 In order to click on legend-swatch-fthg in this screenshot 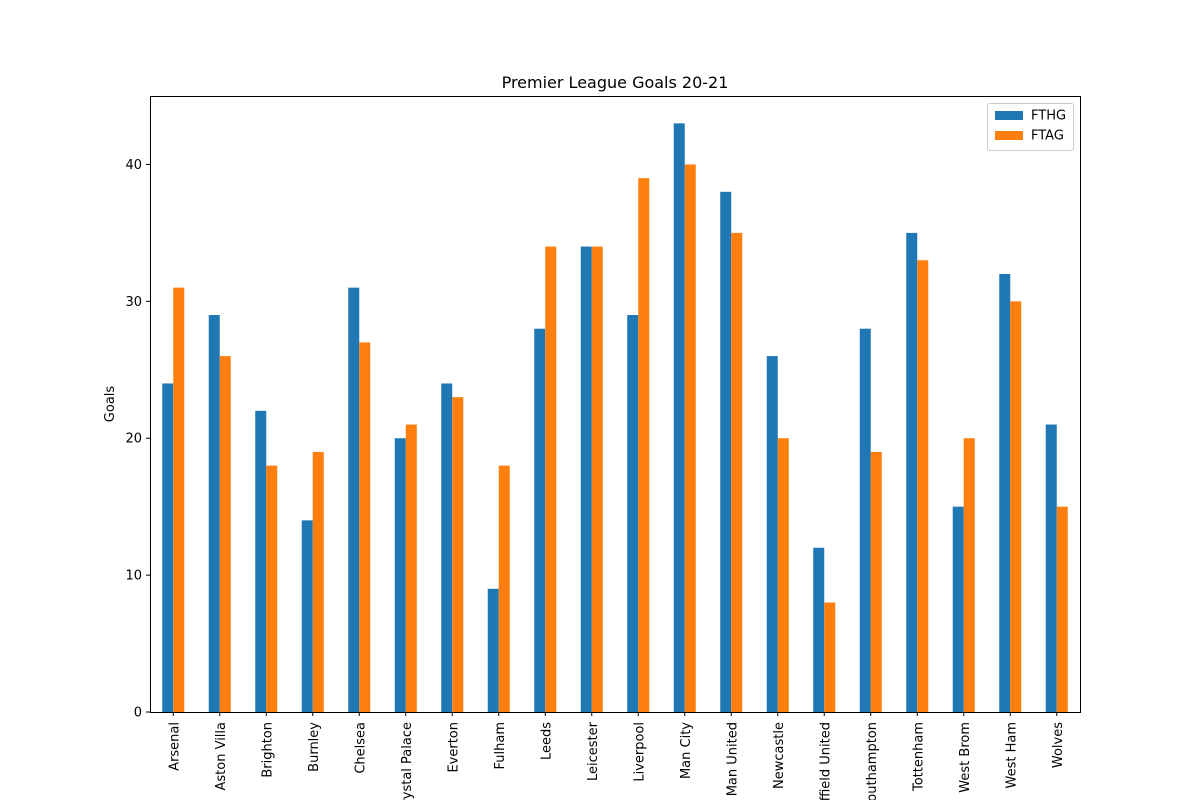, I will do `click(1009, 115)`.